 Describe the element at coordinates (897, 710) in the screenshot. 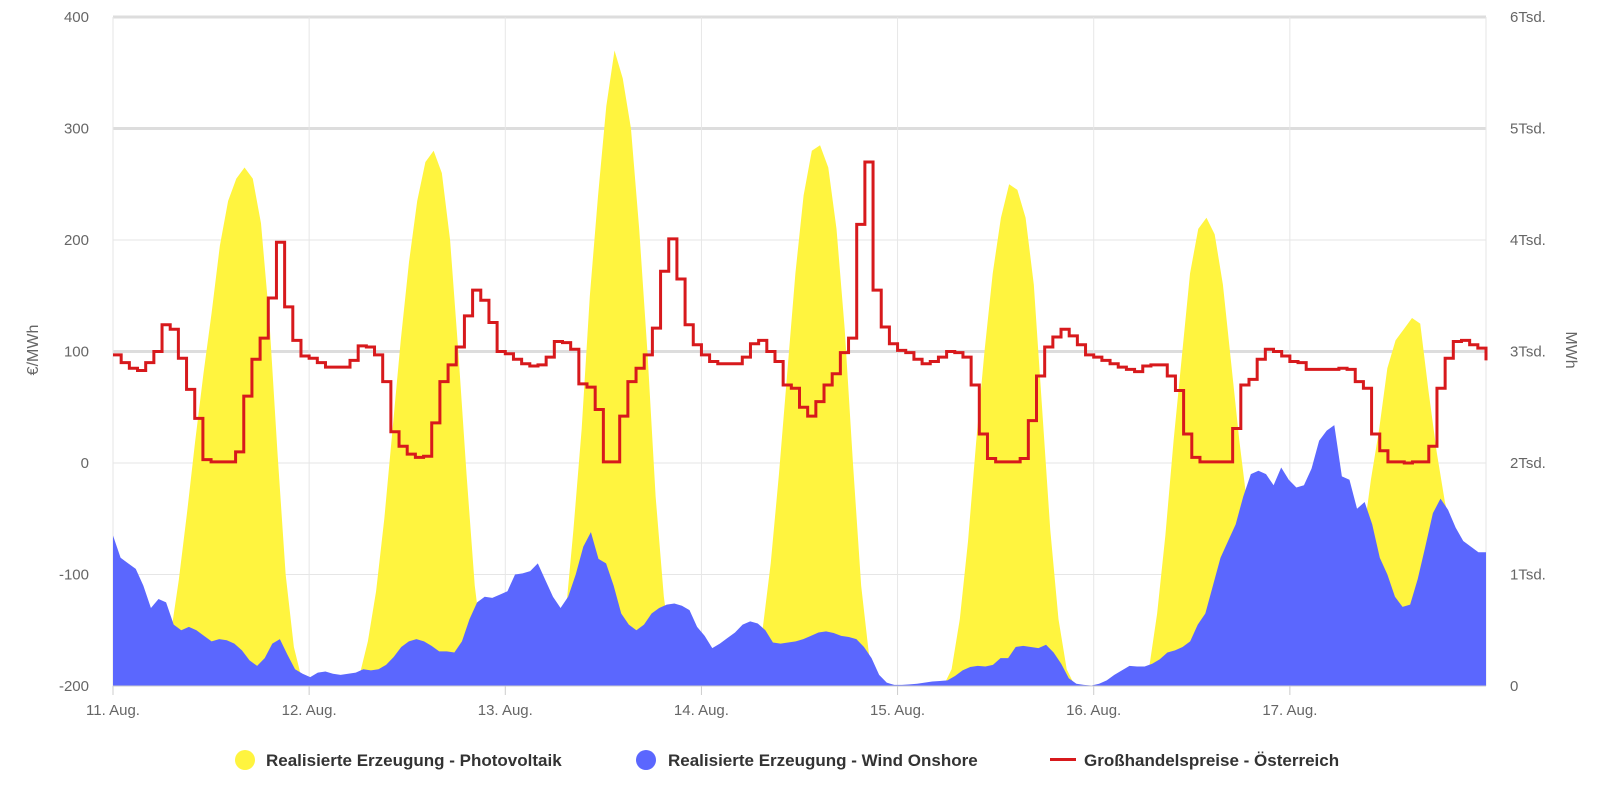

I see `x-tick-label: 15. Aug.` at that location.